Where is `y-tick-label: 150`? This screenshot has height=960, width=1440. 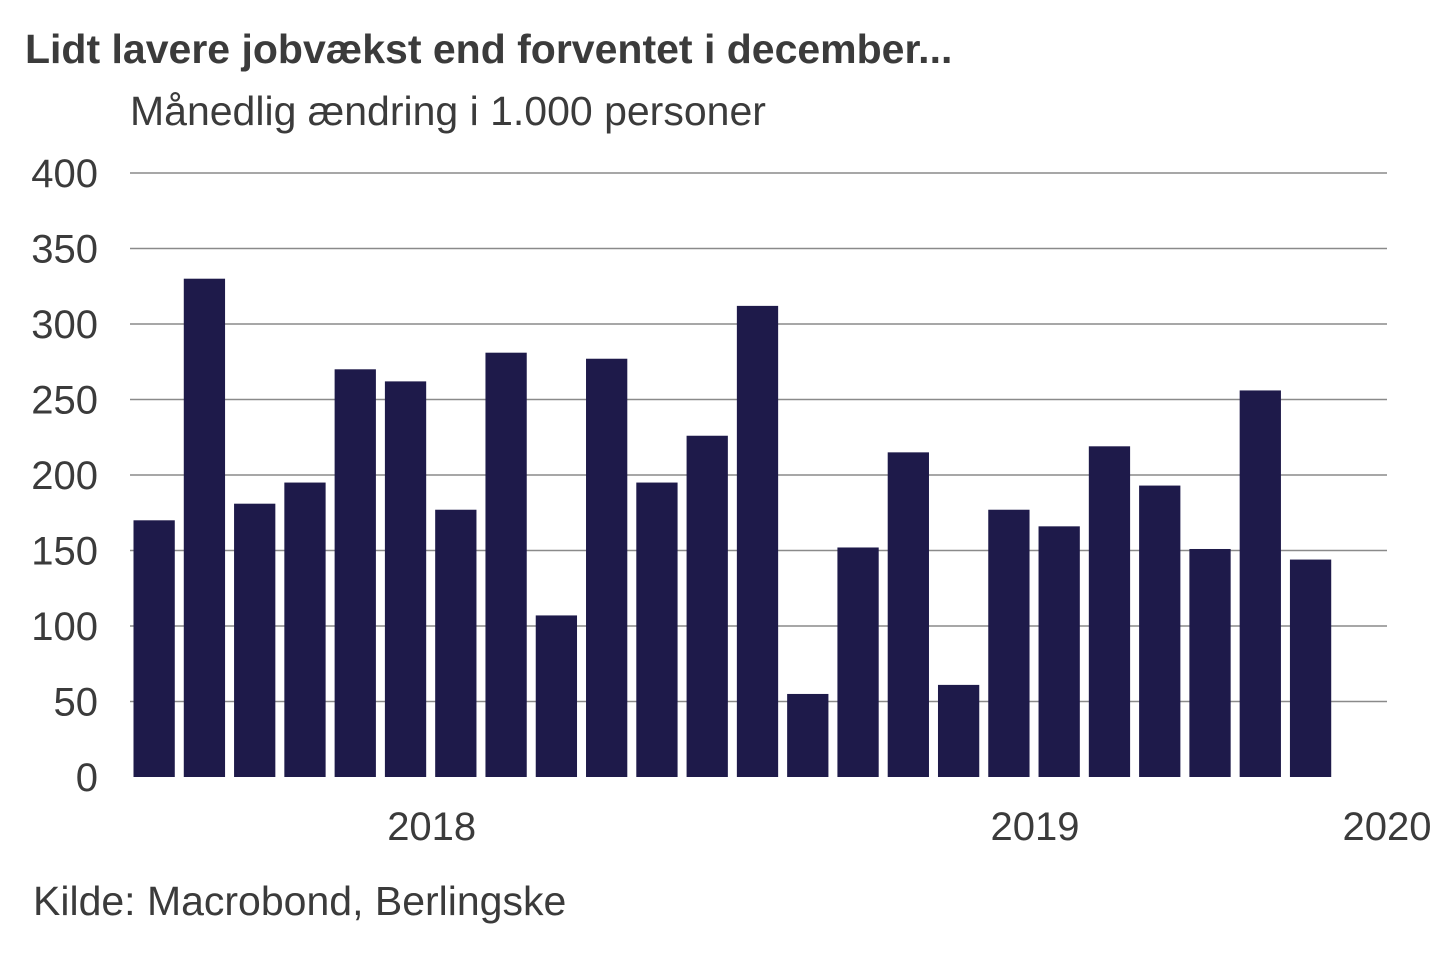 y-tick-label: 150 is located at coordinates (64, 552).